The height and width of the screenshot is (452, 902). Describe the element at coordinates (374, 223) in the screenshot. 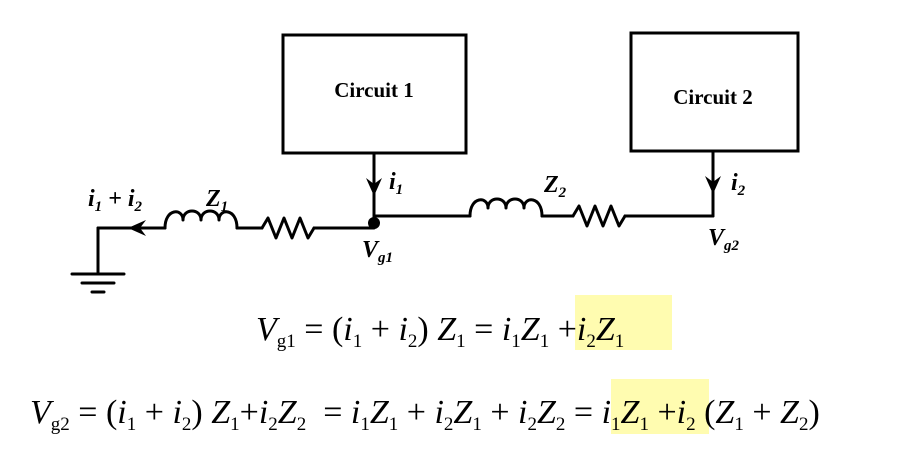

I see `node-vg1` at that location.